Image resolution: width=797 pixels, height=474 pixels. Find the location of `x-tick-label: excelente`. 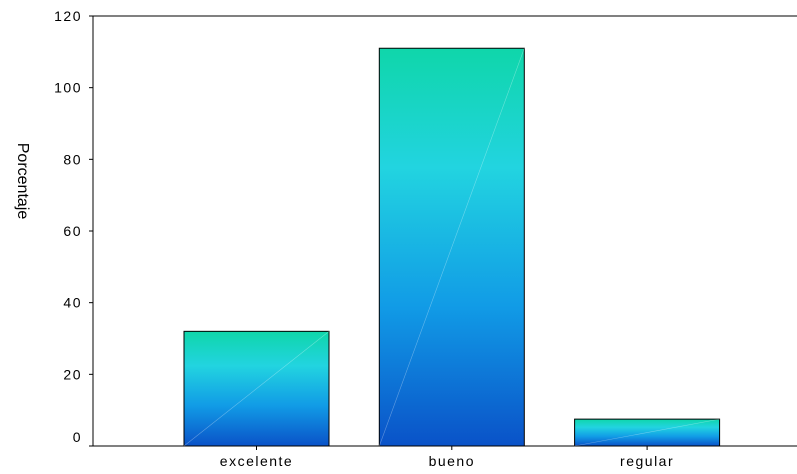

x-tick-label: excelente is located at coordinates (256, 461).